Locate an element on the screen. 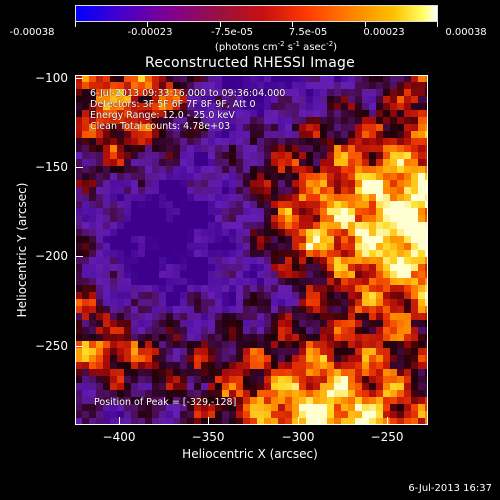 This screenshot has height=500, width=500. x-tick is located at coordinates (387, 421).